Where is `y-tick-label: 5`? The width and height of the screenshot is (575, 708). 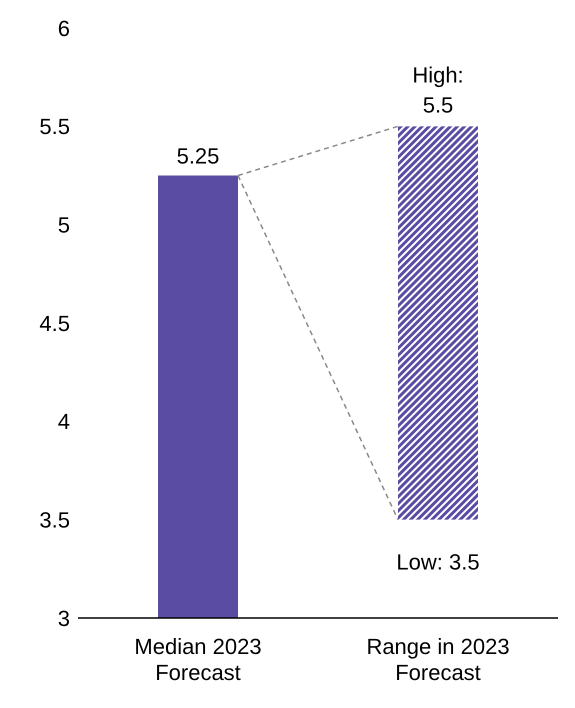 y-tick-label: 5 is located at coordinates (64, 225).